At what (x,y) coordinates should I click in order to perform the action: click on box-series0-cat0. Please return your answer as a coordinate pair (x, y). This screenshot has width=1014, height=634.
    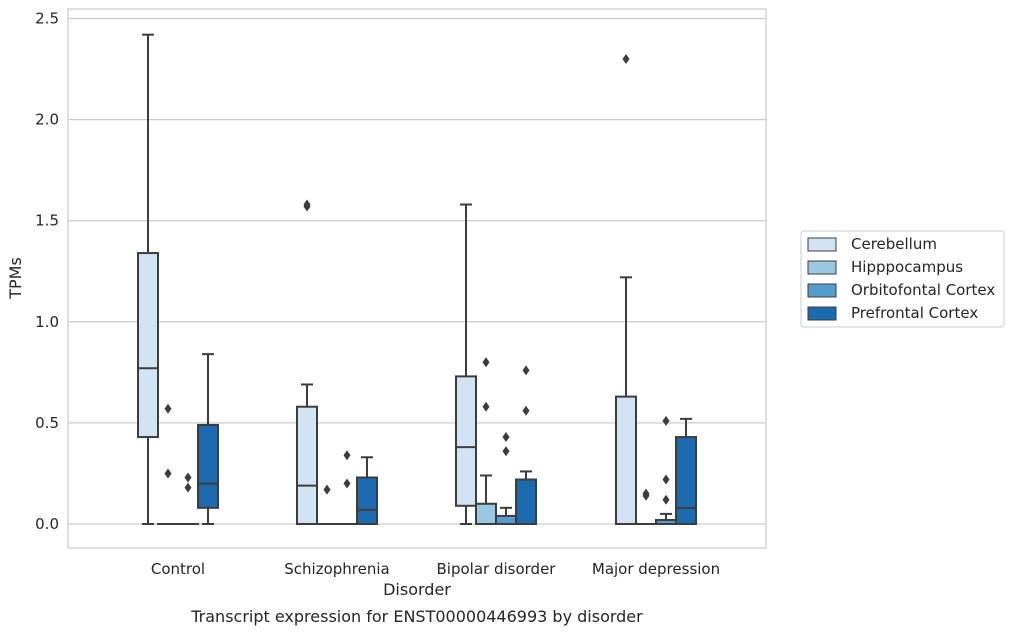
    Looking at the image, I should click on (148, 279).